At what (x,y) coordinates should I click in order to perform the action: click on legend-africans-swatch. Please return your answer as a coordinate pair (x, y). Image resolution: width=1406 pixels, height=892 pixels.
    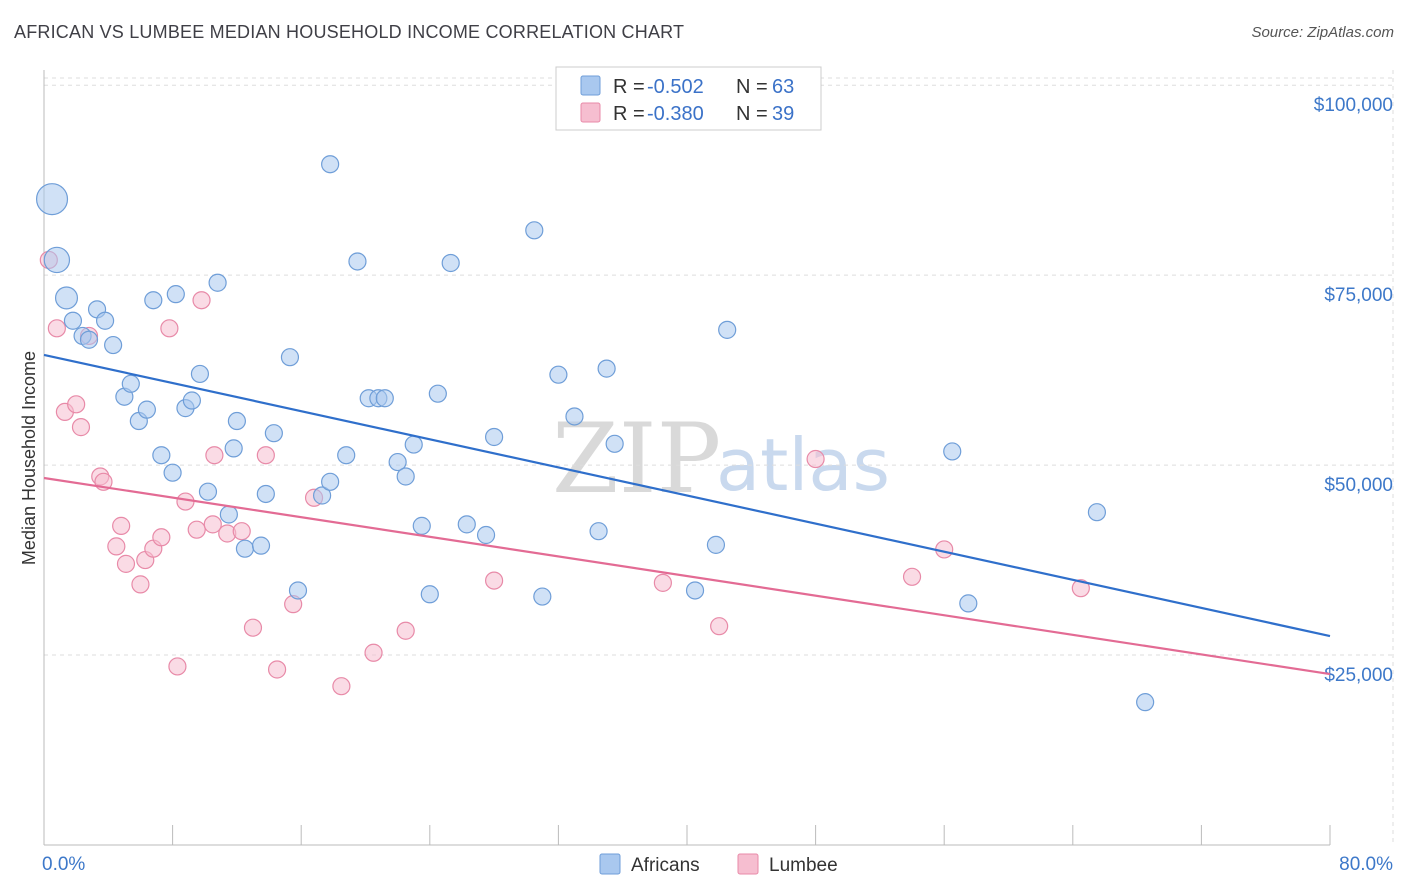
    Looking at the image, I should click on (610, 864).